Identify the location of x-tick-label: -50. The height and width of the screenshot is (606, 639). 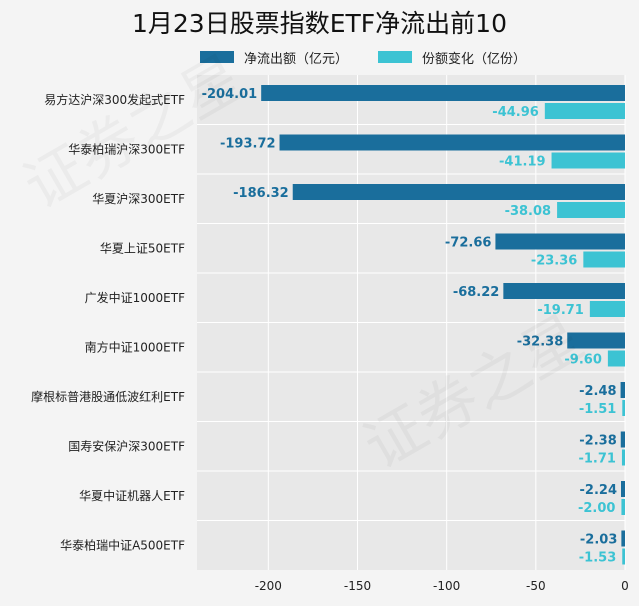
(536, 586).